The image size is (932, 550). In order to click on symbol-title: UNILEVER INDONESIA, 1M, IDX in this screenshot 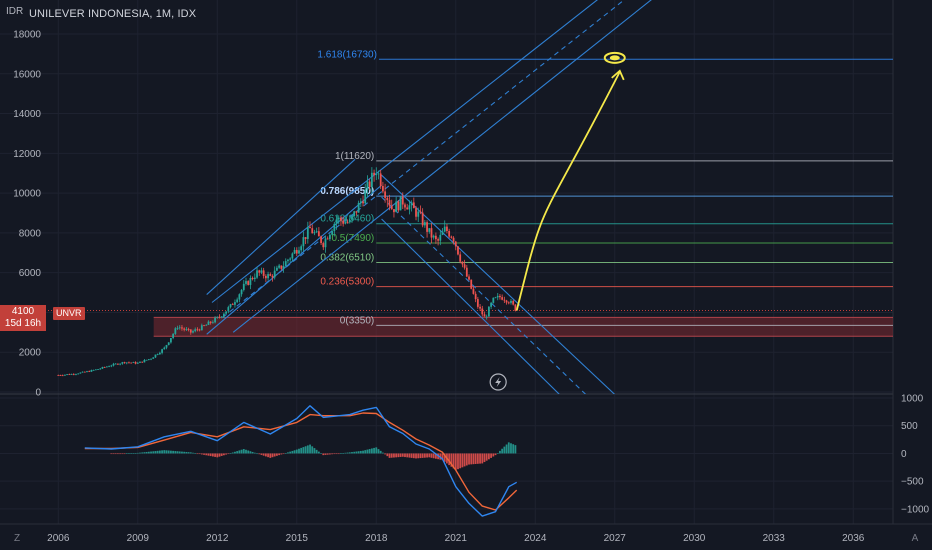, I will do `click(113, 14)`.